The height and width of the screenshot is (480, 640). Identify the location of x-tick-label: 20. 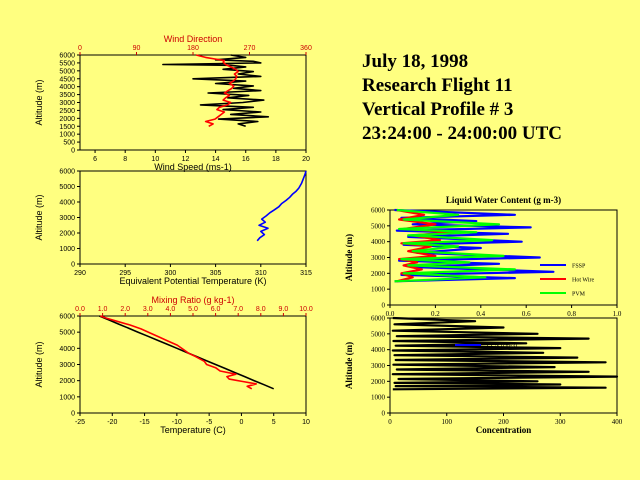
(306, 159).